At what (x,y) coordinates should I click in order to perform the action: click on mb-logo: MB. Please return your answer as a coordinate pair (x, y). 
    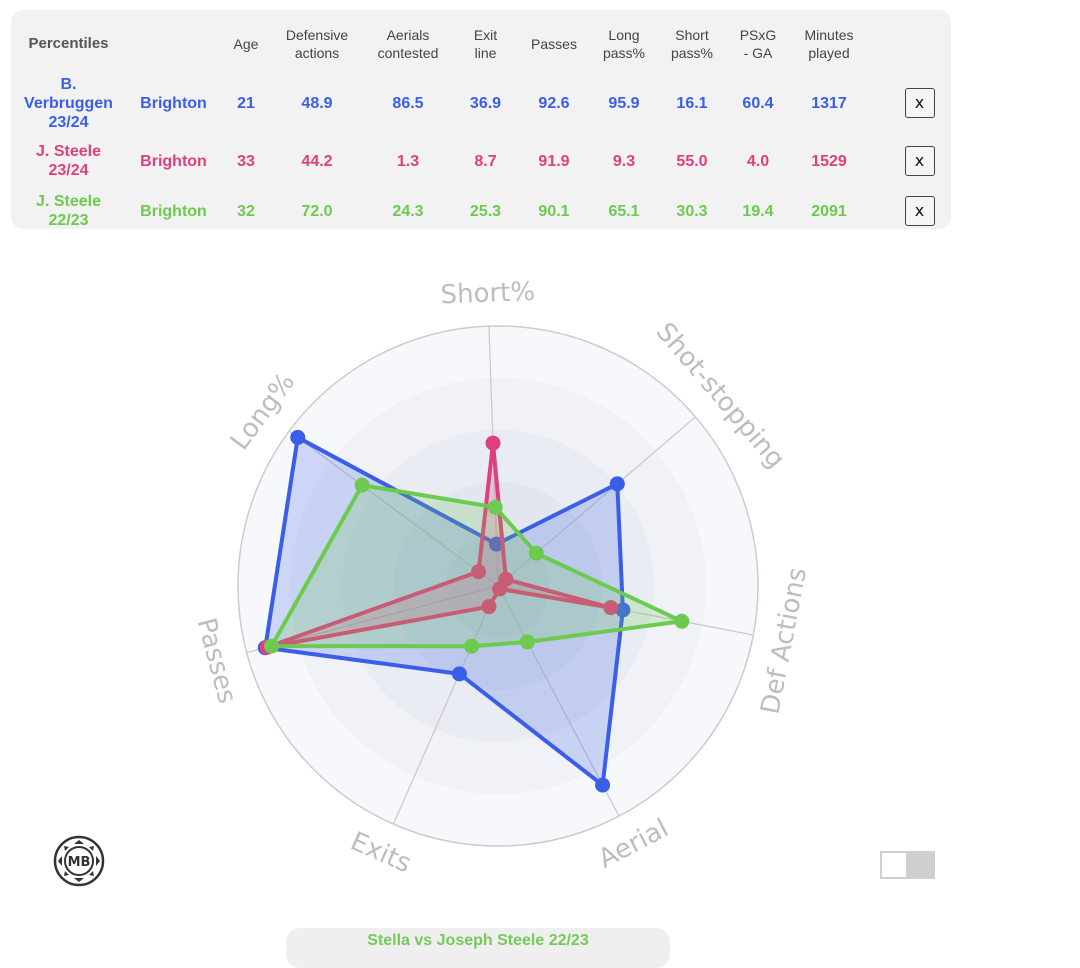
    Looking at the image, I should click on (79, 861).